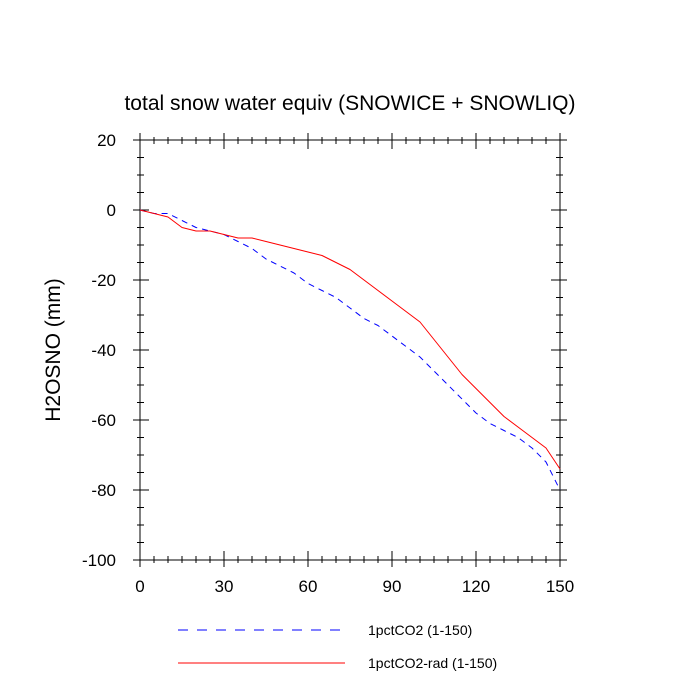 This screenshot has width=700, height=700. I want to click on legend: 1pctCO2 (1-150) 1pctCO2-rad (1-150), so click(337, 646).